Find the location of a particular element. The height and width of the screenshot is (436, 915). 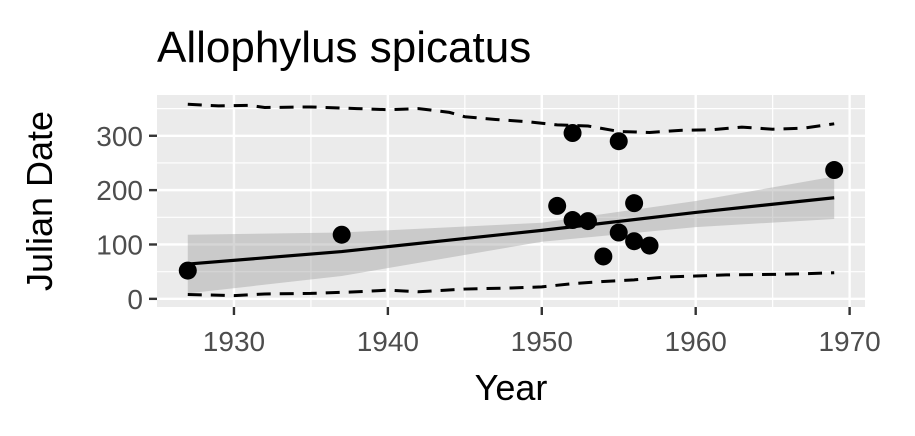

trend-line is located at coordinates (511, 231).